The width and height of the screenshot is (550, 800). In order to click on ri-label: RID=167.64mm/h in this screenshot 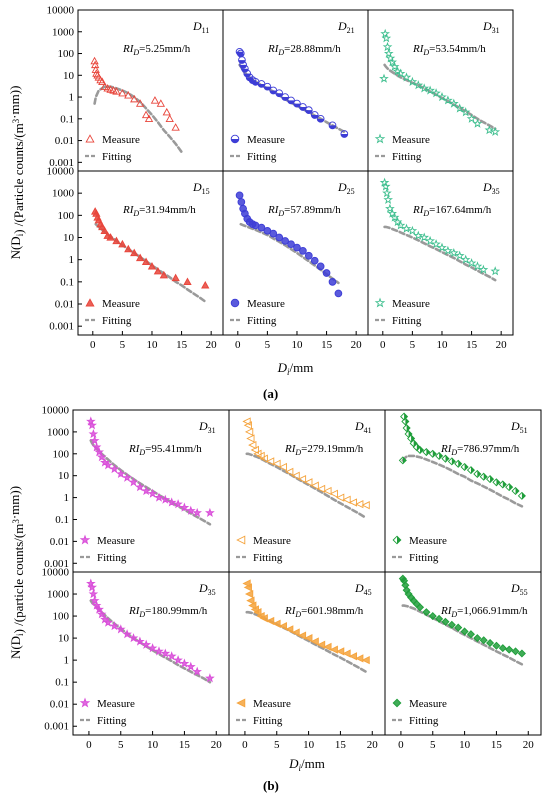, I will do `click(452, 211)`.